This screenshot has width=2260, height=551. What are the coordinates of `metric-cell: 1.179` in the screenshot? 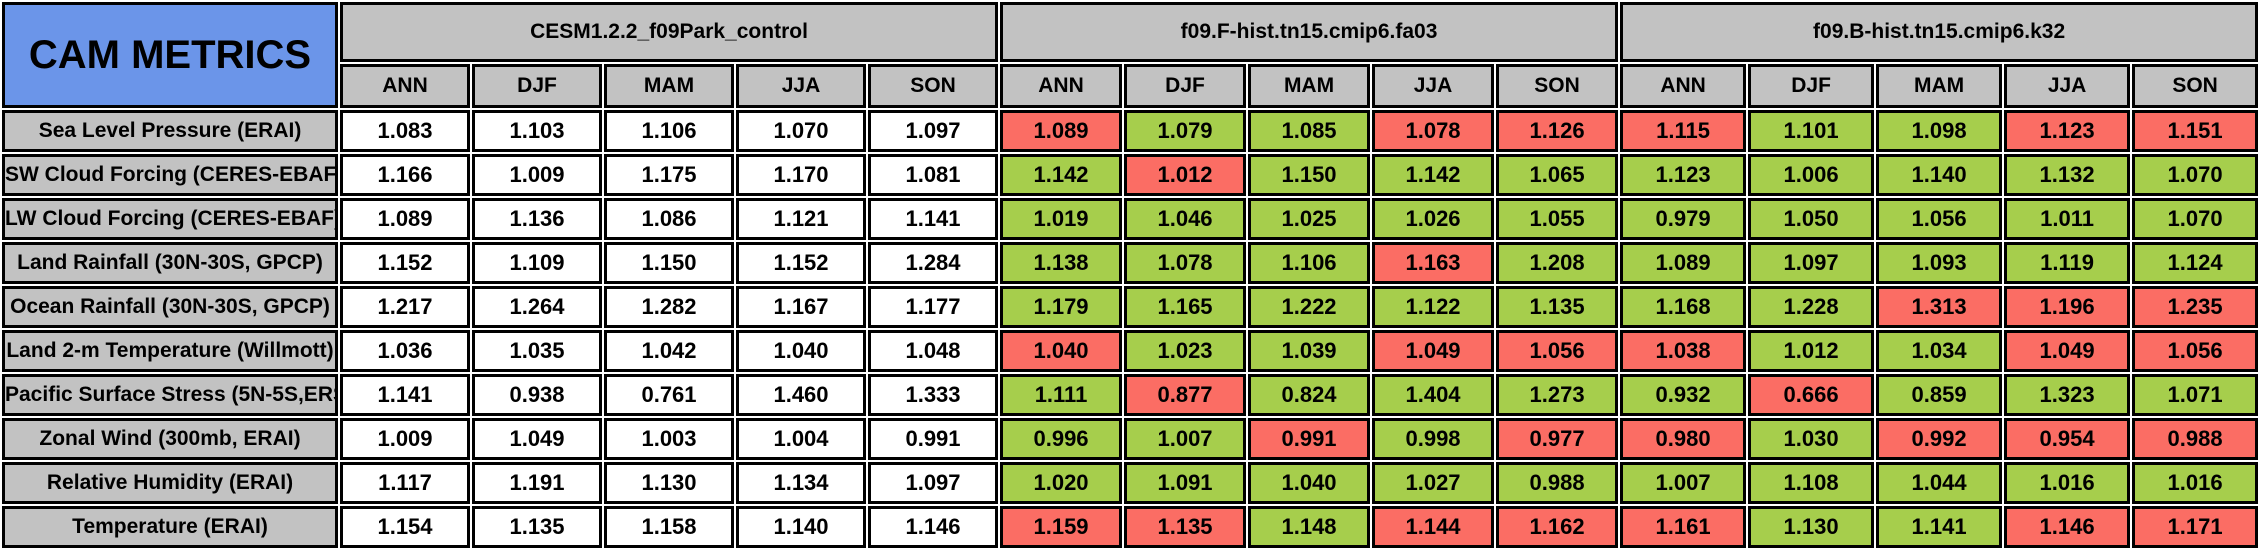 It's located at (1061, 307).